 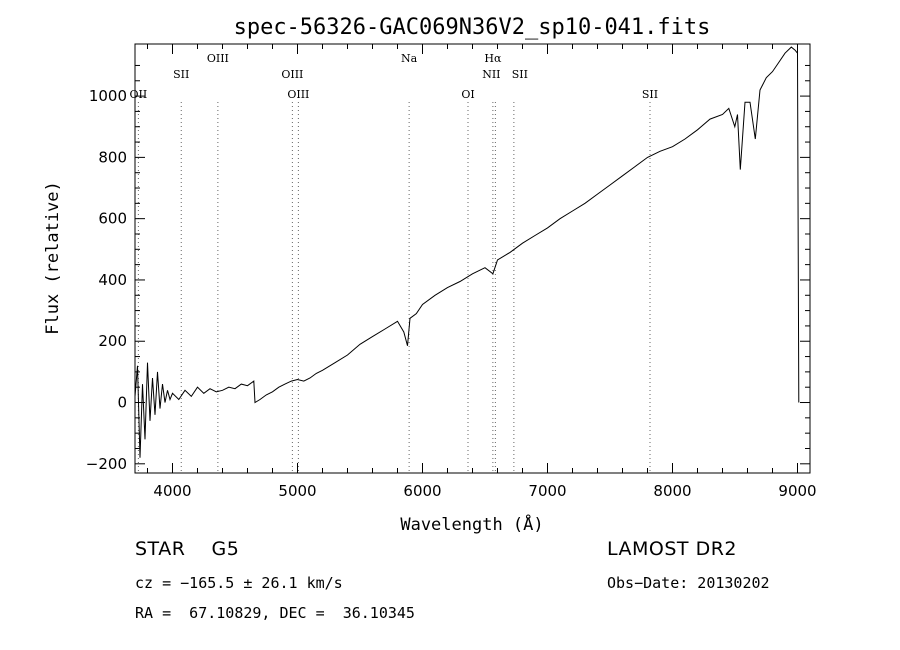 What do you see at coordinates (106, 464) in the screenshot?
I see `y-tick-label: −200` at bounding box center [106, 464].